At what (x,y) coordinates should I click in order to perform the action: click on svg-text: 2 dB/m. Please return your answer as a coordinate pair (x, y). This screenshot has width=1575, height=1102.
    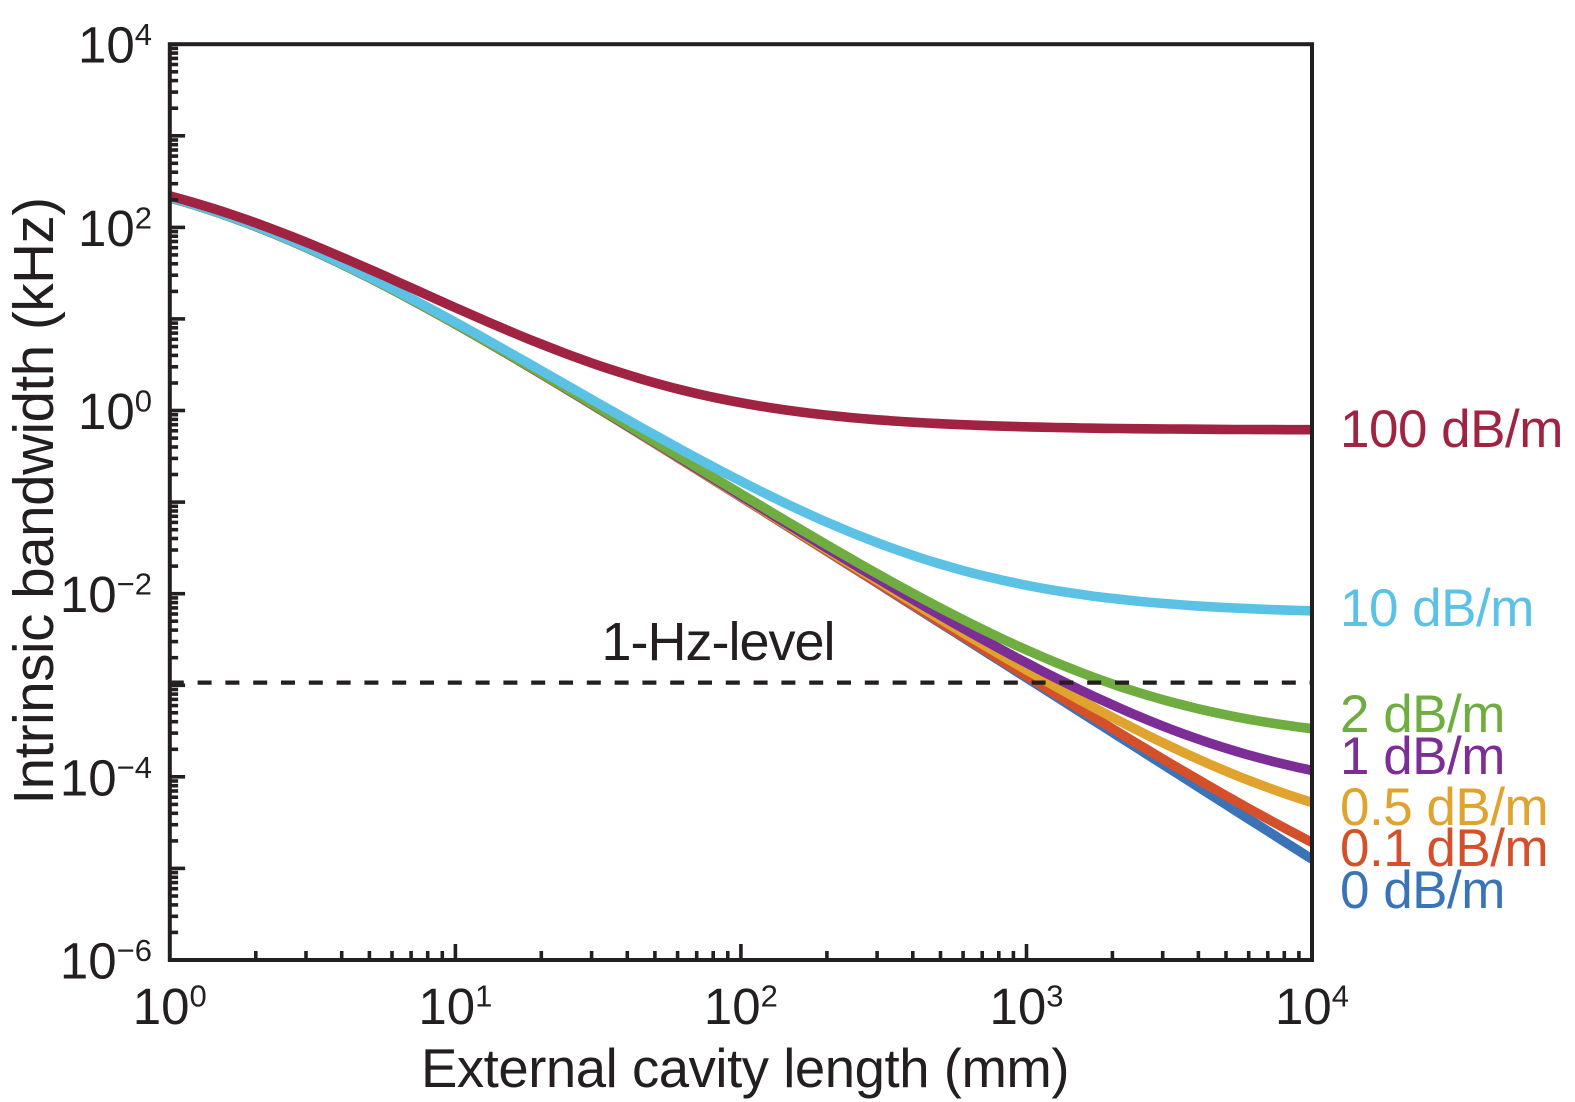
    Looking at the image, I should click on (1422, 714).